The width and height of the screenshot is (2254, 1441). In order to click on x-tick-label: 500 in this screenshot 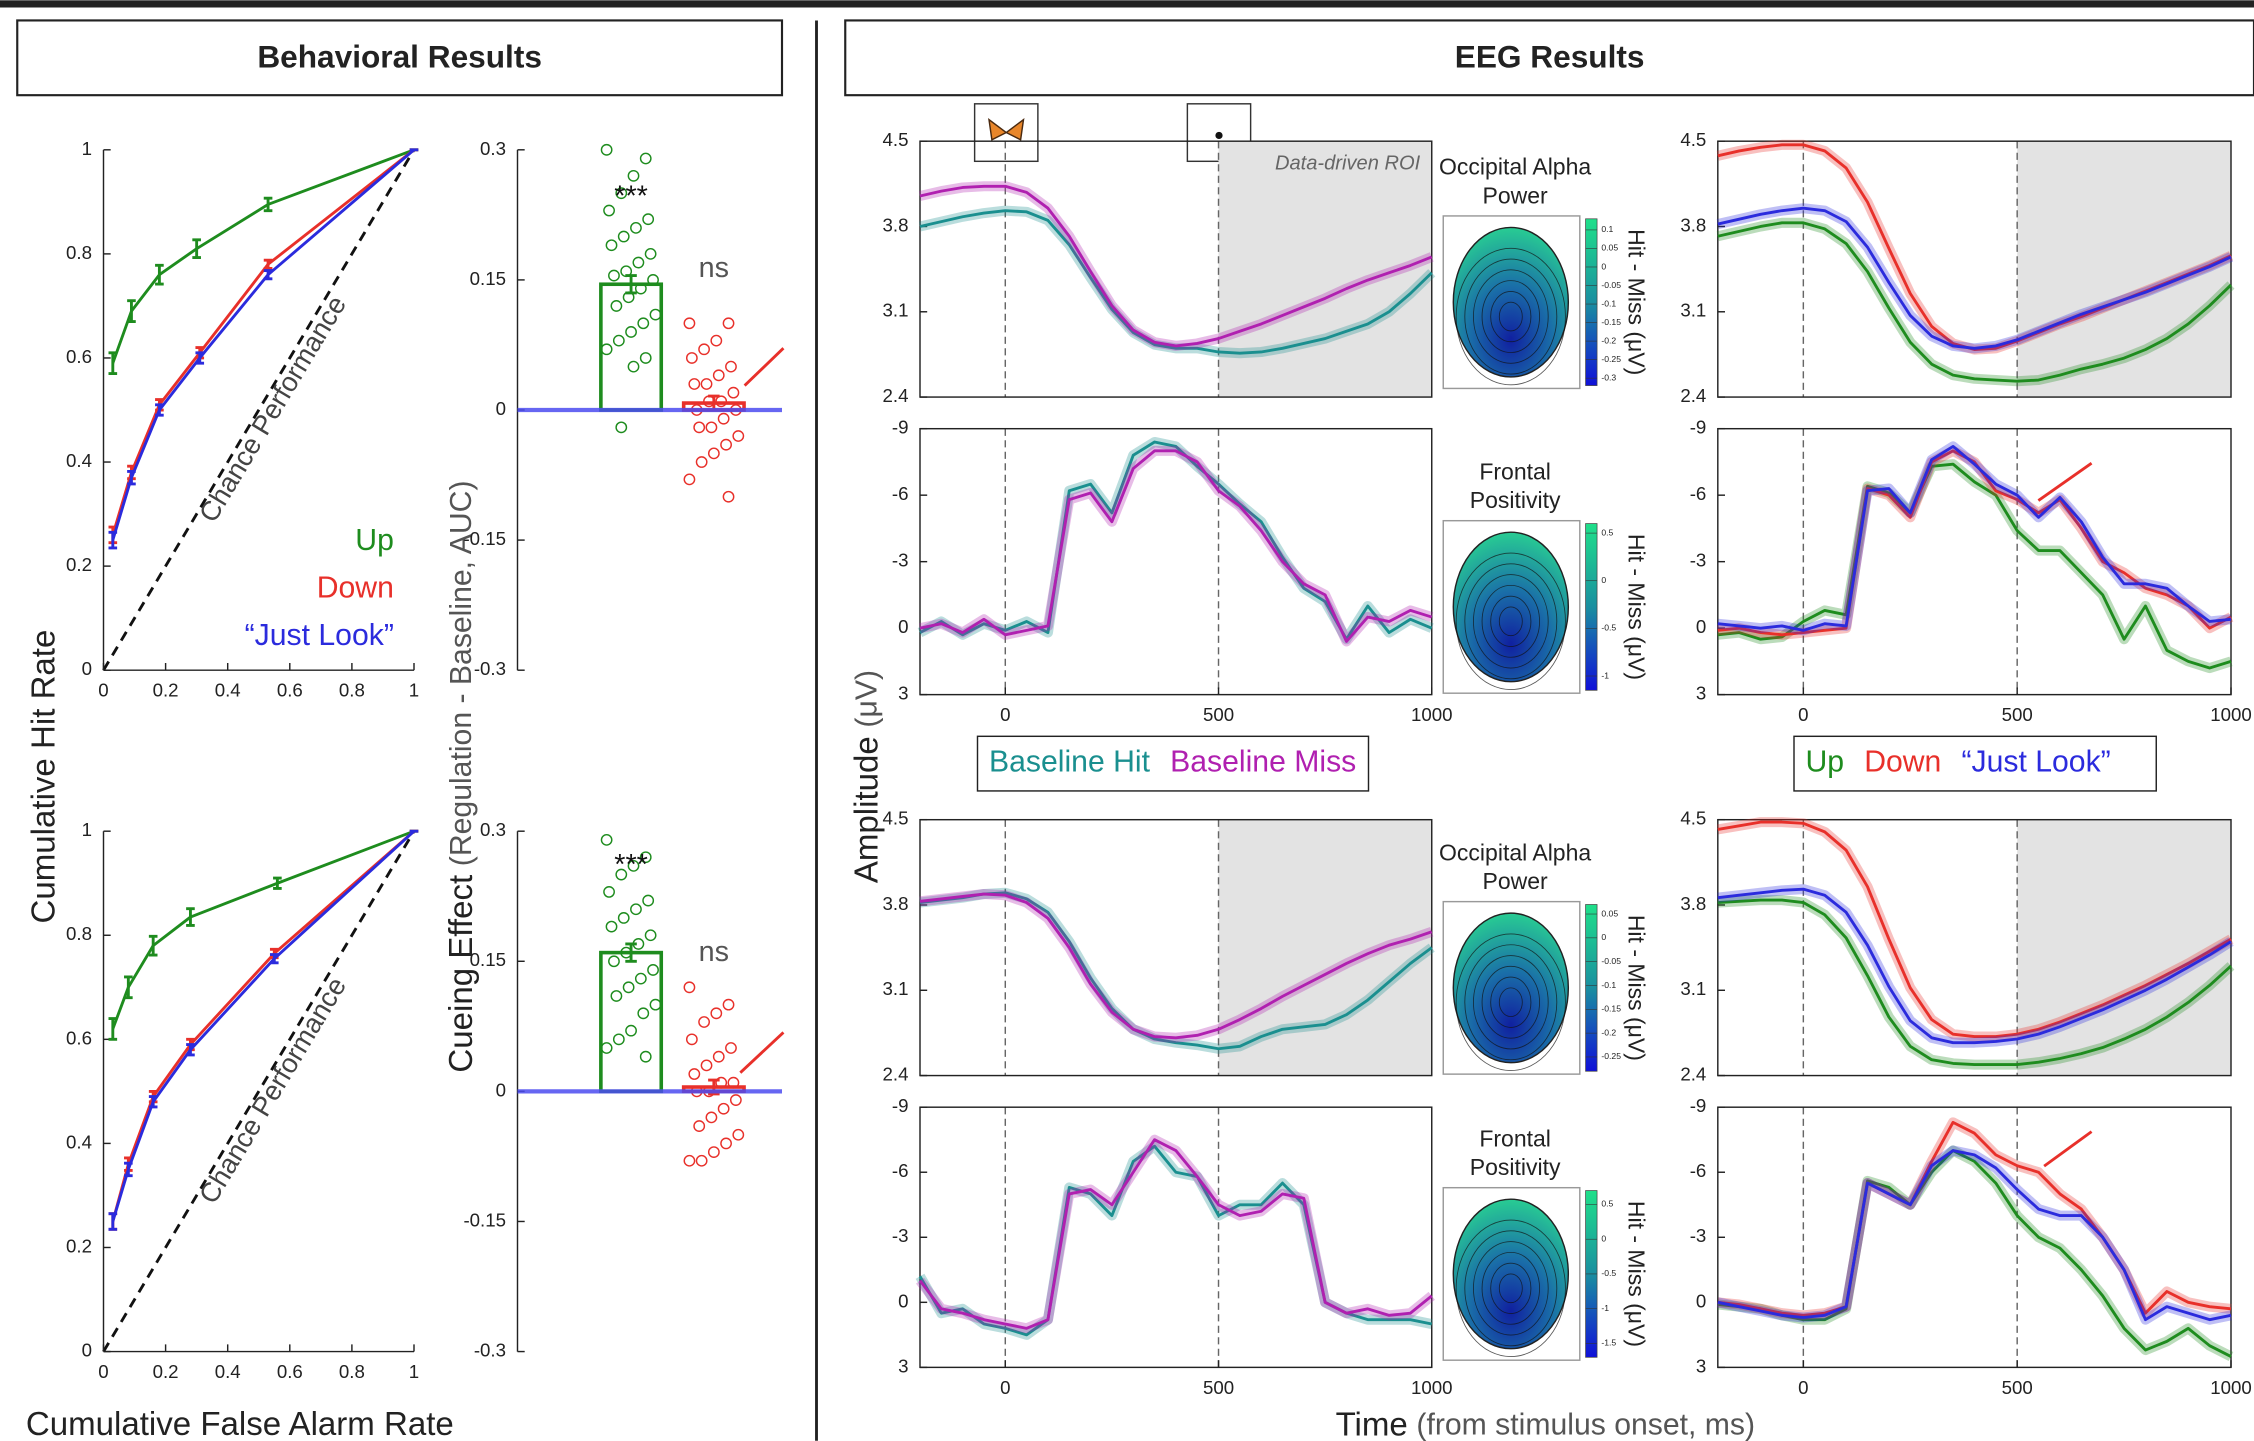, I will do `click(2017, 1387)`.